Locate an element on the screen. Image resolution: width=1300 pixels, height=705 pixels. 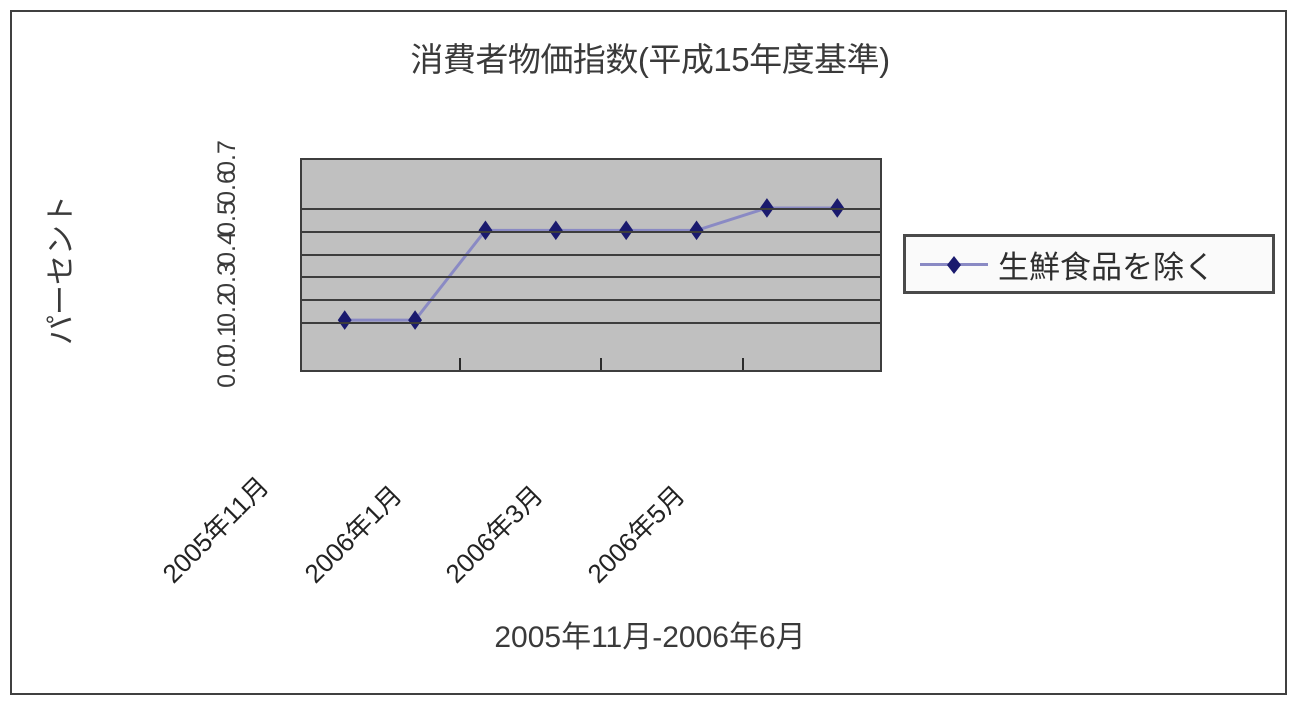
series-polyline is located at coordinates (591, 264).